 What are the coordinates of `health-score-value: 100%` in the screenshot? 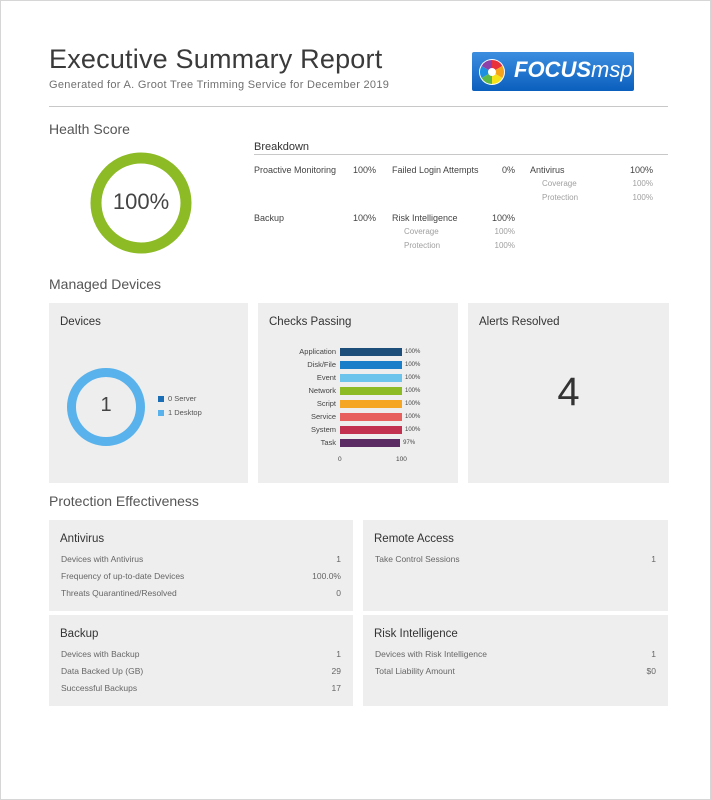 It's located at (141, 201).